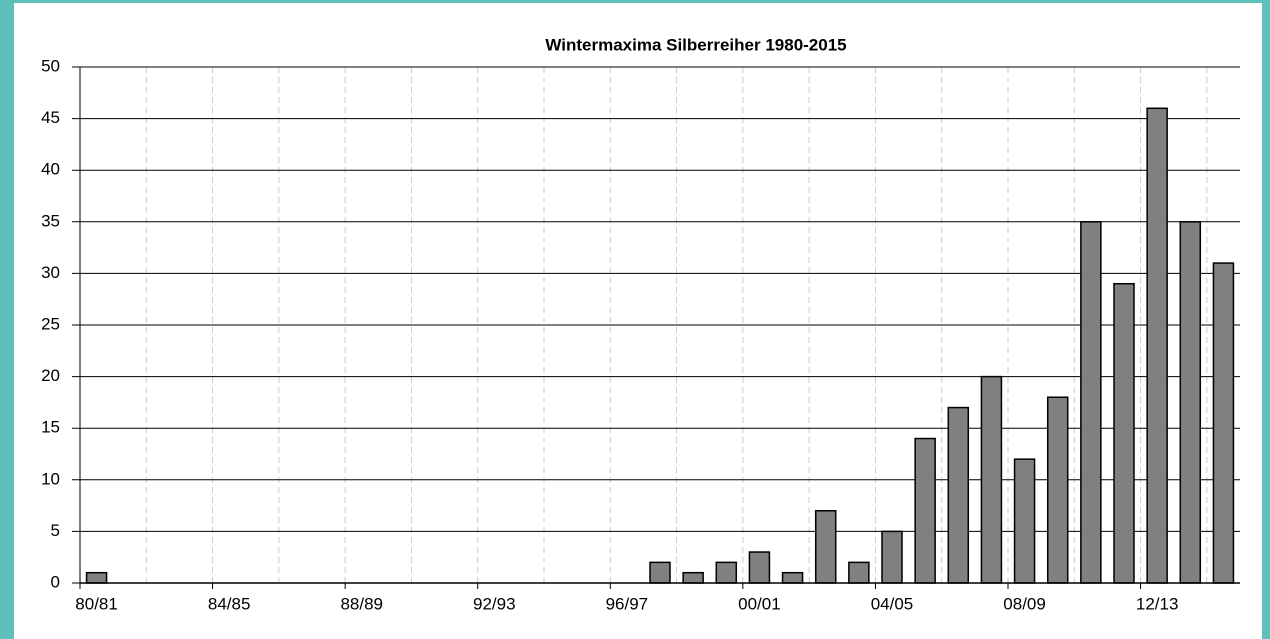  I want to click on y-tick-label: 50, so click(50, 65).